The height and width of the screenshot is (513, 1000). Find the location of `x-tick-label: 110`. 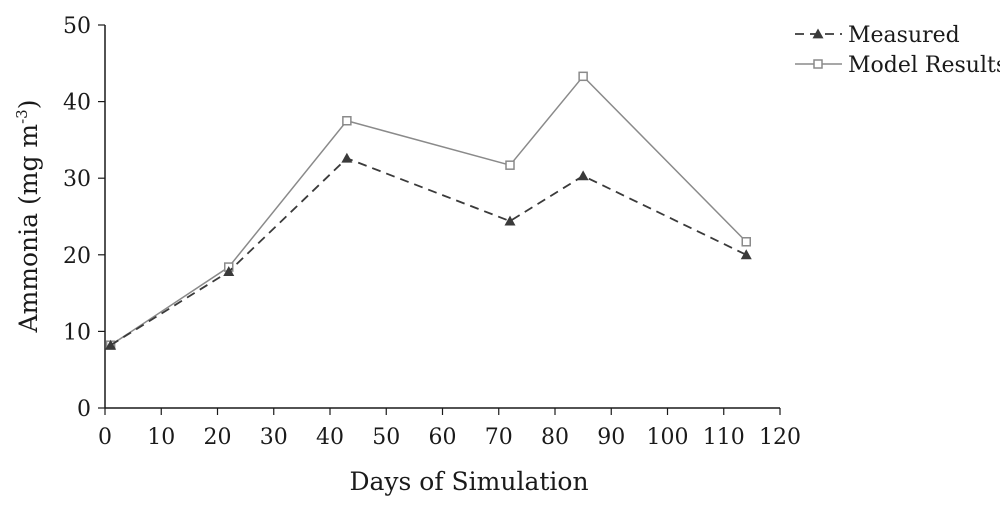

x-tick-label: 110 is located at coordinates (724, 437).